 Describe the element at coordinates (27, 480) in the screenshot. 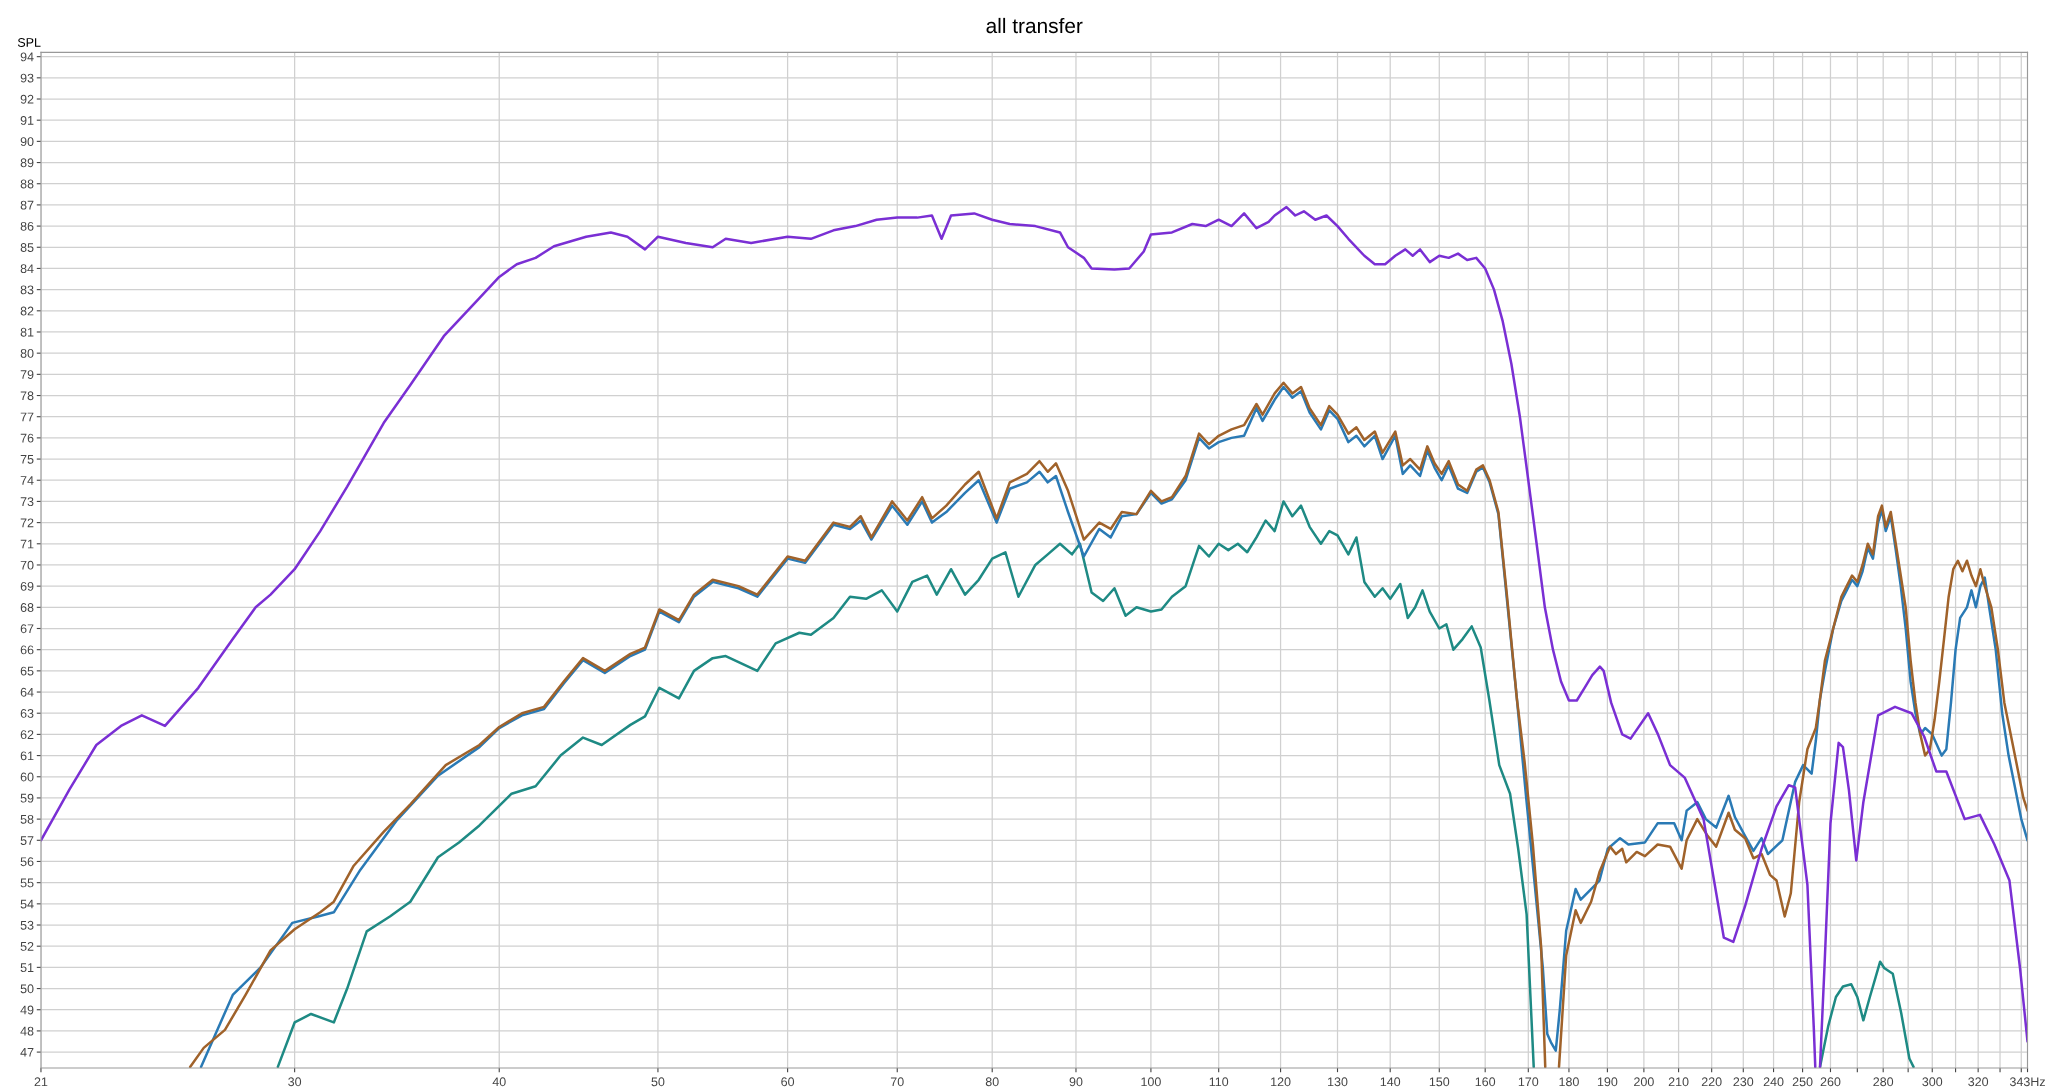

I see `y-tick-label: 74` at that location.